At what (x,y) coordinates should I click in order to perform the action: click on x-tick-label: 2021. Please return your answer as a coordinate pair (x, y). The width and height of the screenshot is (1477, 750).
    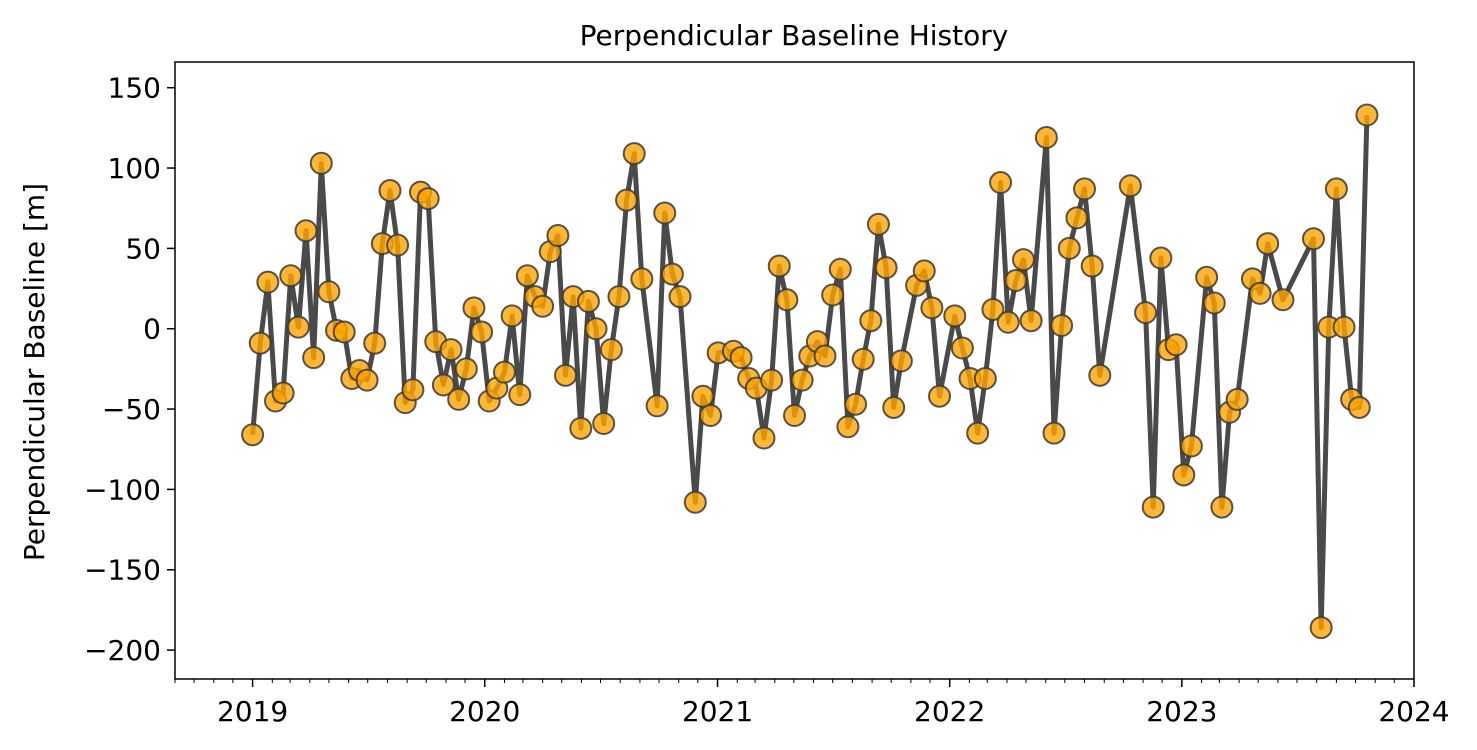
    Looking at the image, I should click on (717, 711).